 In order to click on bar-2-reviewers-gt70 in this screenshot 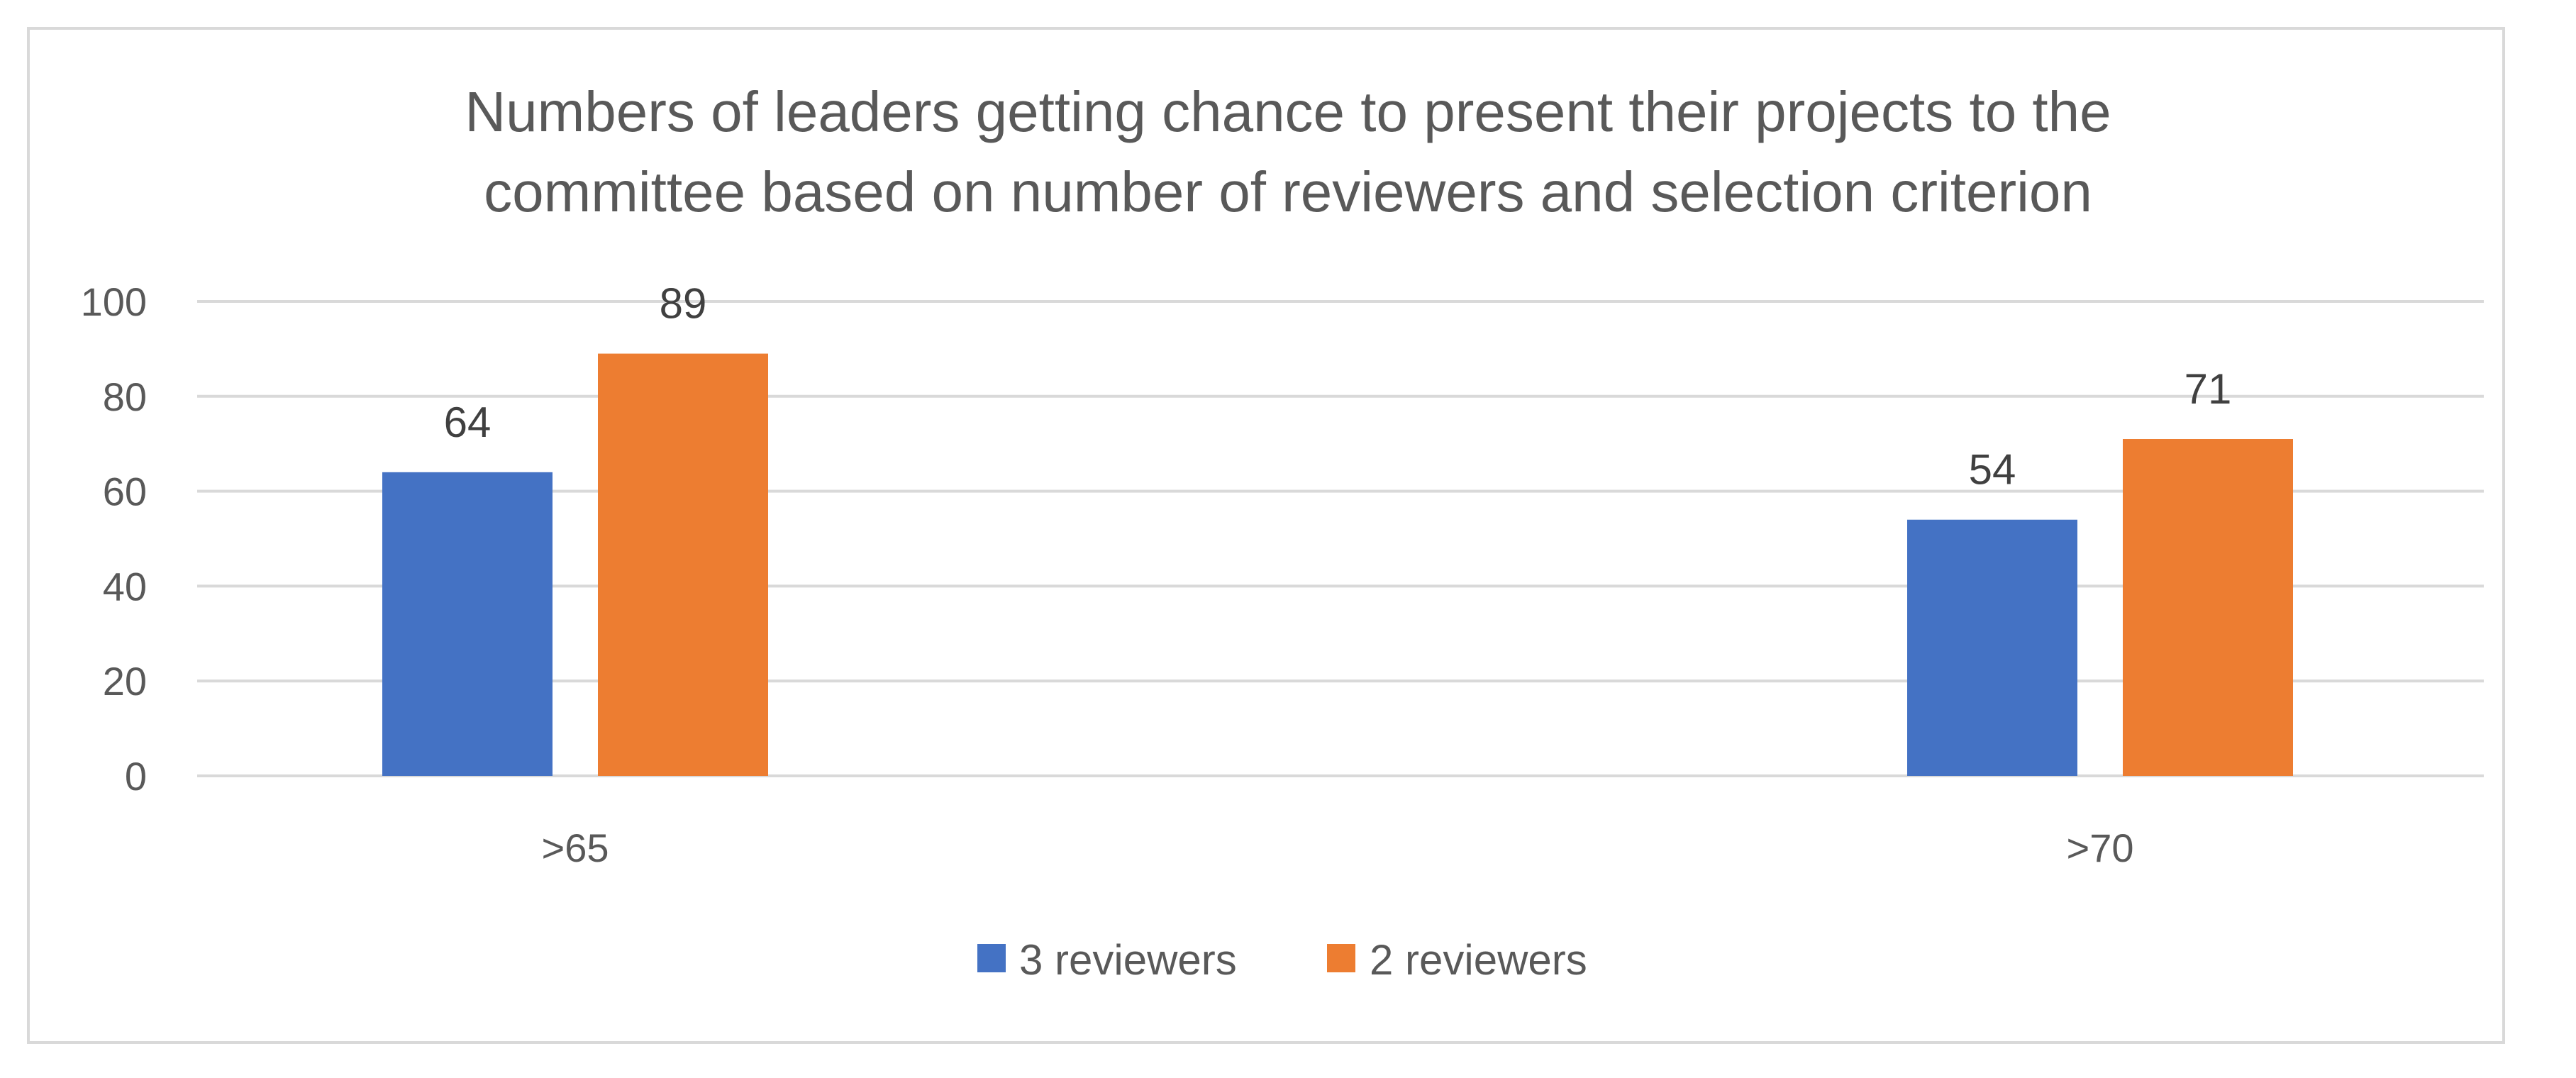, I will do `click(2208, 607)`.